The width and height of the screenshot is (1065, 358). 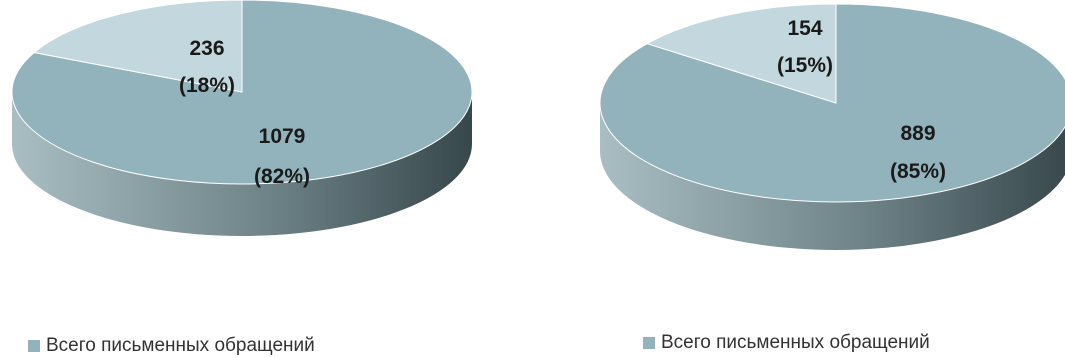 I want to click on legend-1-label: Всего письменных обращений, so click(x=180, y=345).